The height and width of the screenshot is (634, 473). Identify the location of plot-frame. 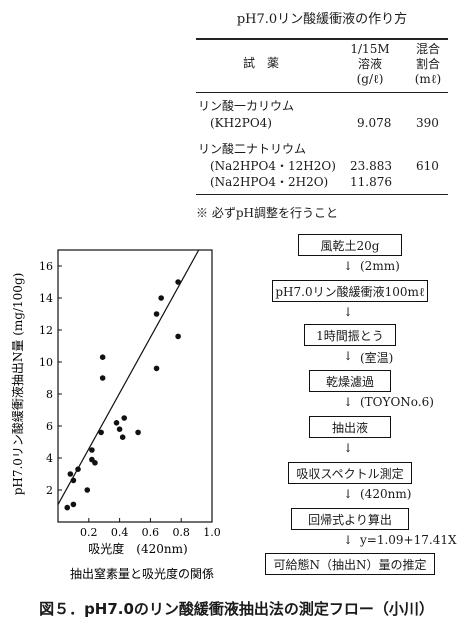
(135, 386).